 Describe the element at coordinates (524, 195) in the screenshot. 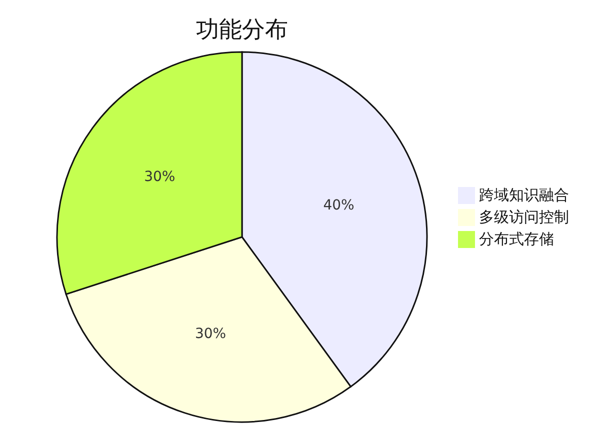

I see `legend-label: 跨域知识融合` at that location.